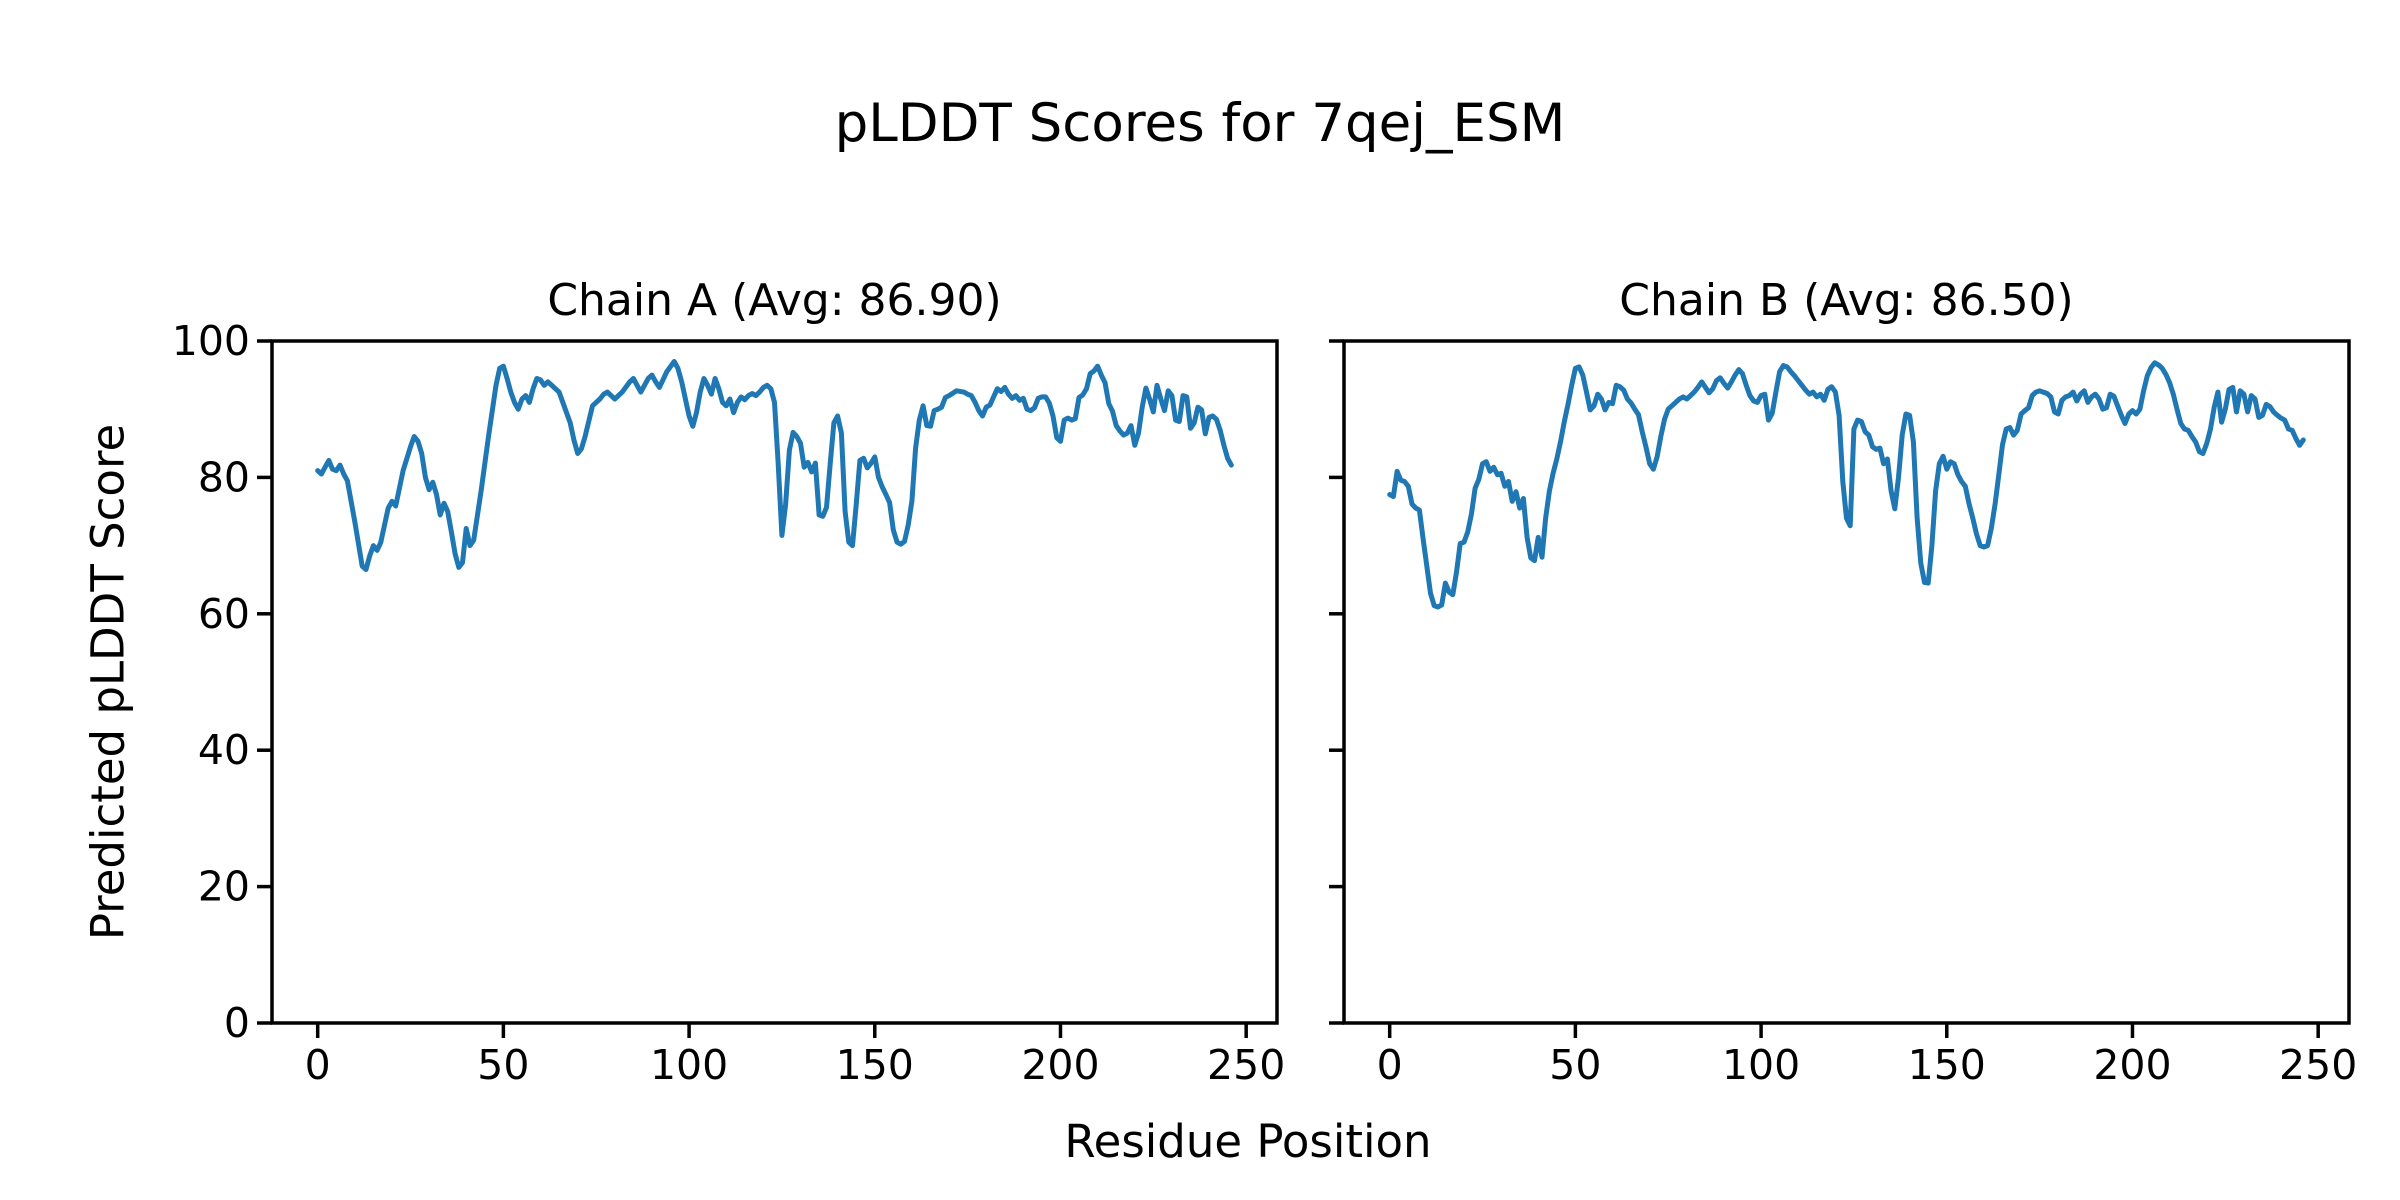 The image size is (2400, 1200). Describe the element at coordinates (774, 300) in the screenshot. I see `subplot-title-chain-a: Chain A (Avg: 86.90)` at that location.